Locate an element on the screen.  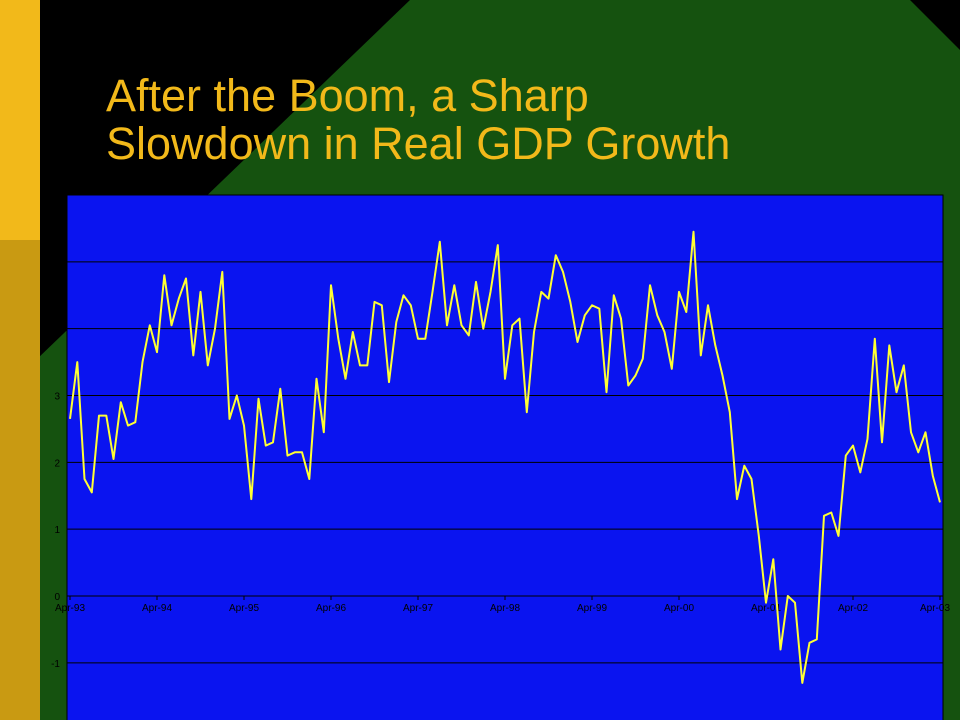
y-tick-label: 5 is located at coordinates (57, 263).